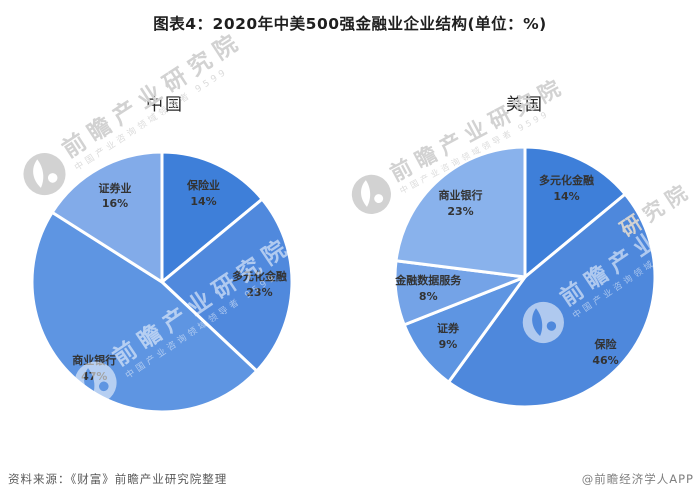  What do you see at coordinates (118, 479) in the screenshot?
I see `source-note: 资料来源：《财富》前瞻产业研究院整理` at bounding box center [118, 479].